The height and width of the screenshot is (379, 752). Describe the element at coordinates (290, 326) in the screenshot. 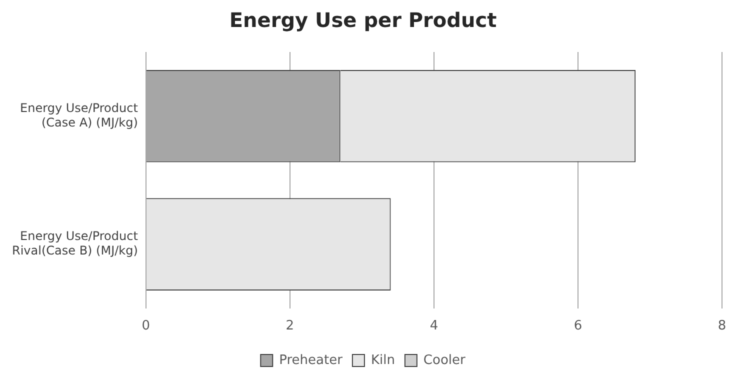

I see `x-tick-label: 2` at that location.